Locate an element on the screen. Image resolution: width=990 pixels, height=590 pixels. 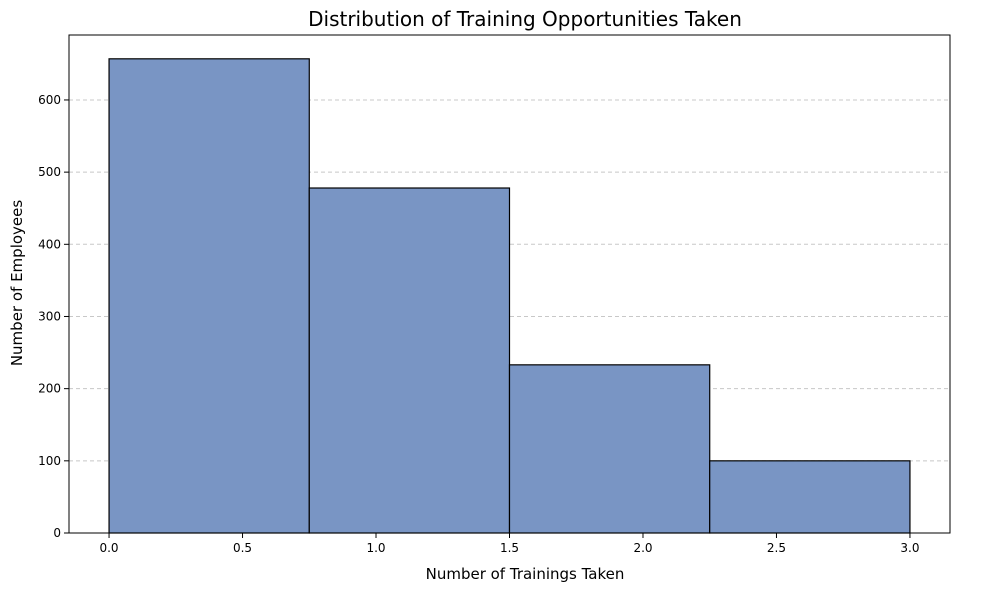
x-axis-ticks: 0.0 0.5 1.0 1.5 2.0 2.5 3.0 is located at coordinates (509, 544).